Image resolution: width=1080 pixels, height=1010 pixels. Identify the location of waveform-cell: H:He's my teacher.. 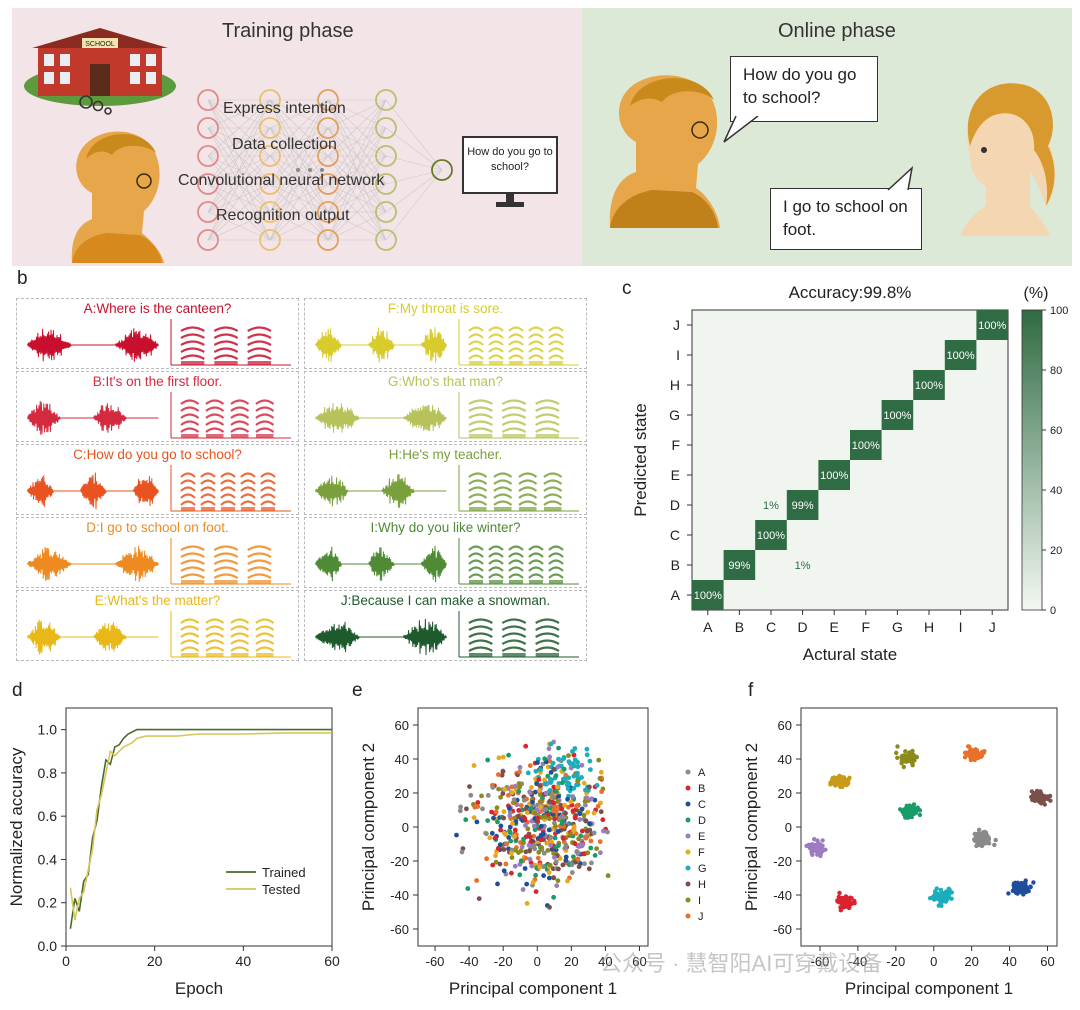
(445, 479).